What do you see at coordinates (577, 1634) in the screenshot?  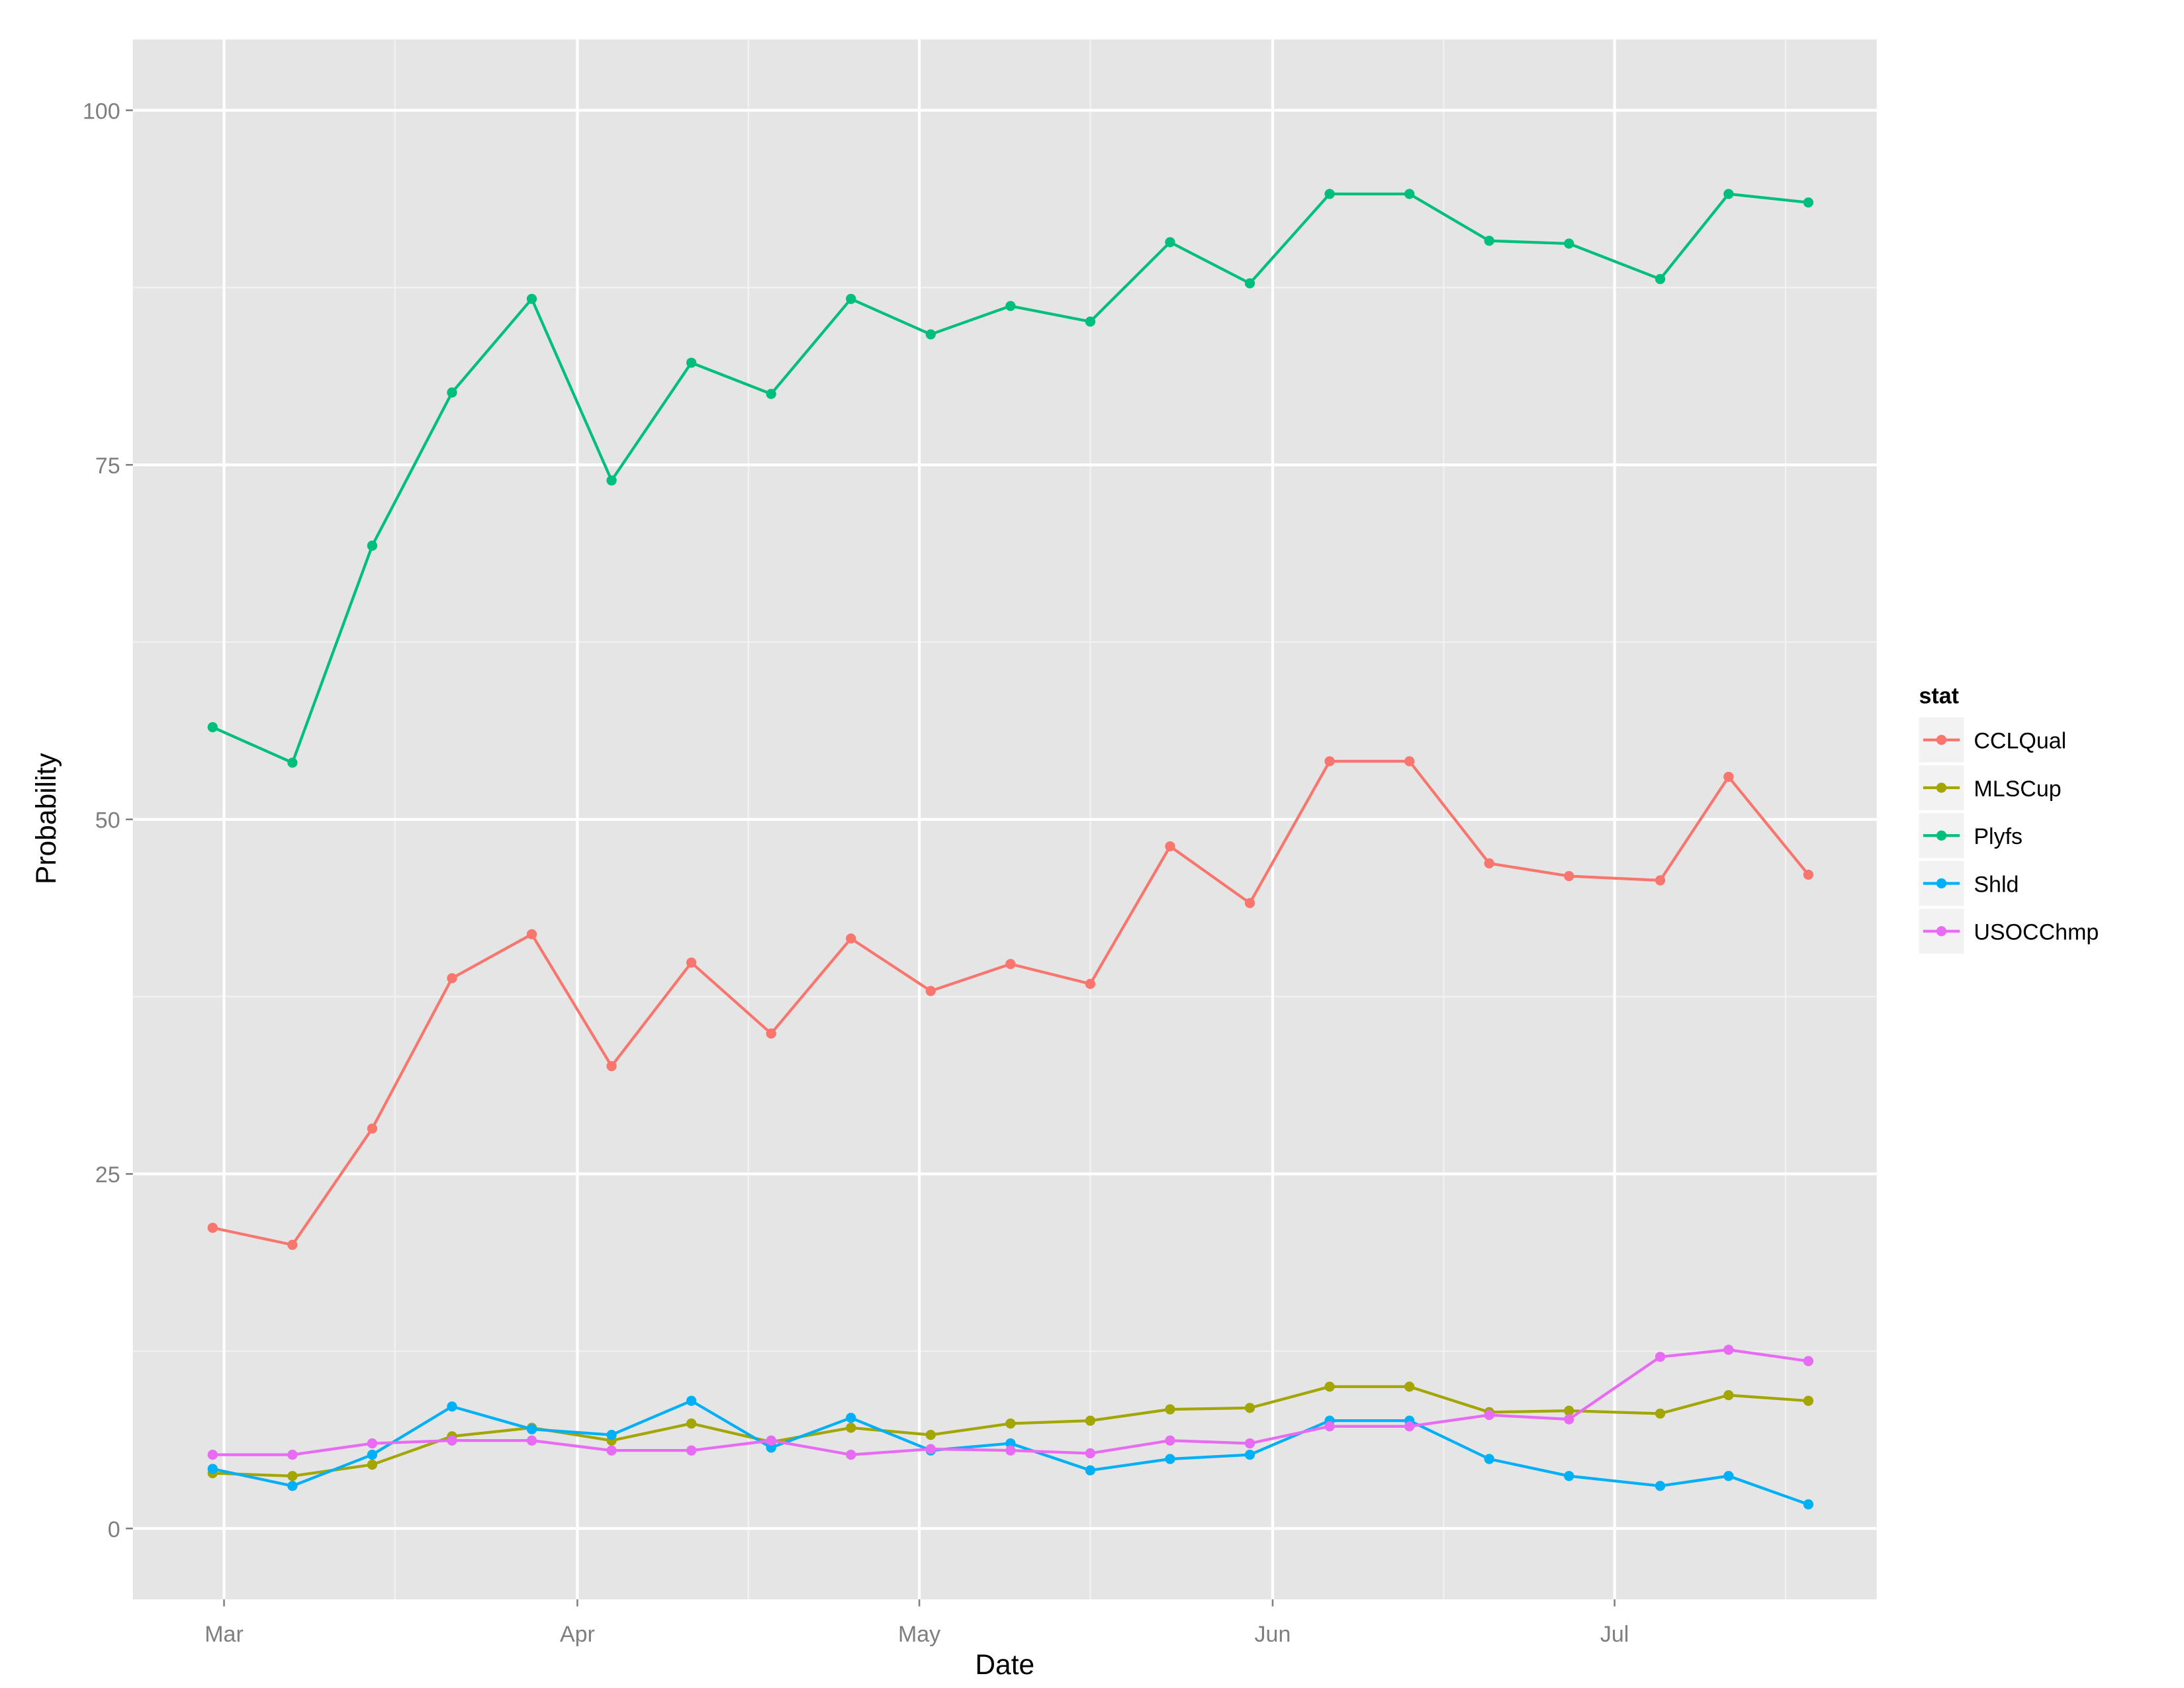 I see `x-tick-label: Apr` at bounding box center [577, 1634].